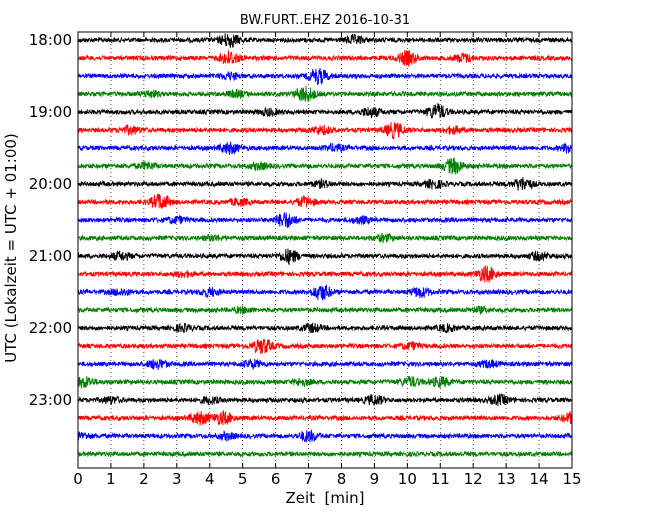 This screenshot has height=520, width=650. Describe the element at coordinates (325, 274) in the screenshot. I see `trace-21:15` at that location.